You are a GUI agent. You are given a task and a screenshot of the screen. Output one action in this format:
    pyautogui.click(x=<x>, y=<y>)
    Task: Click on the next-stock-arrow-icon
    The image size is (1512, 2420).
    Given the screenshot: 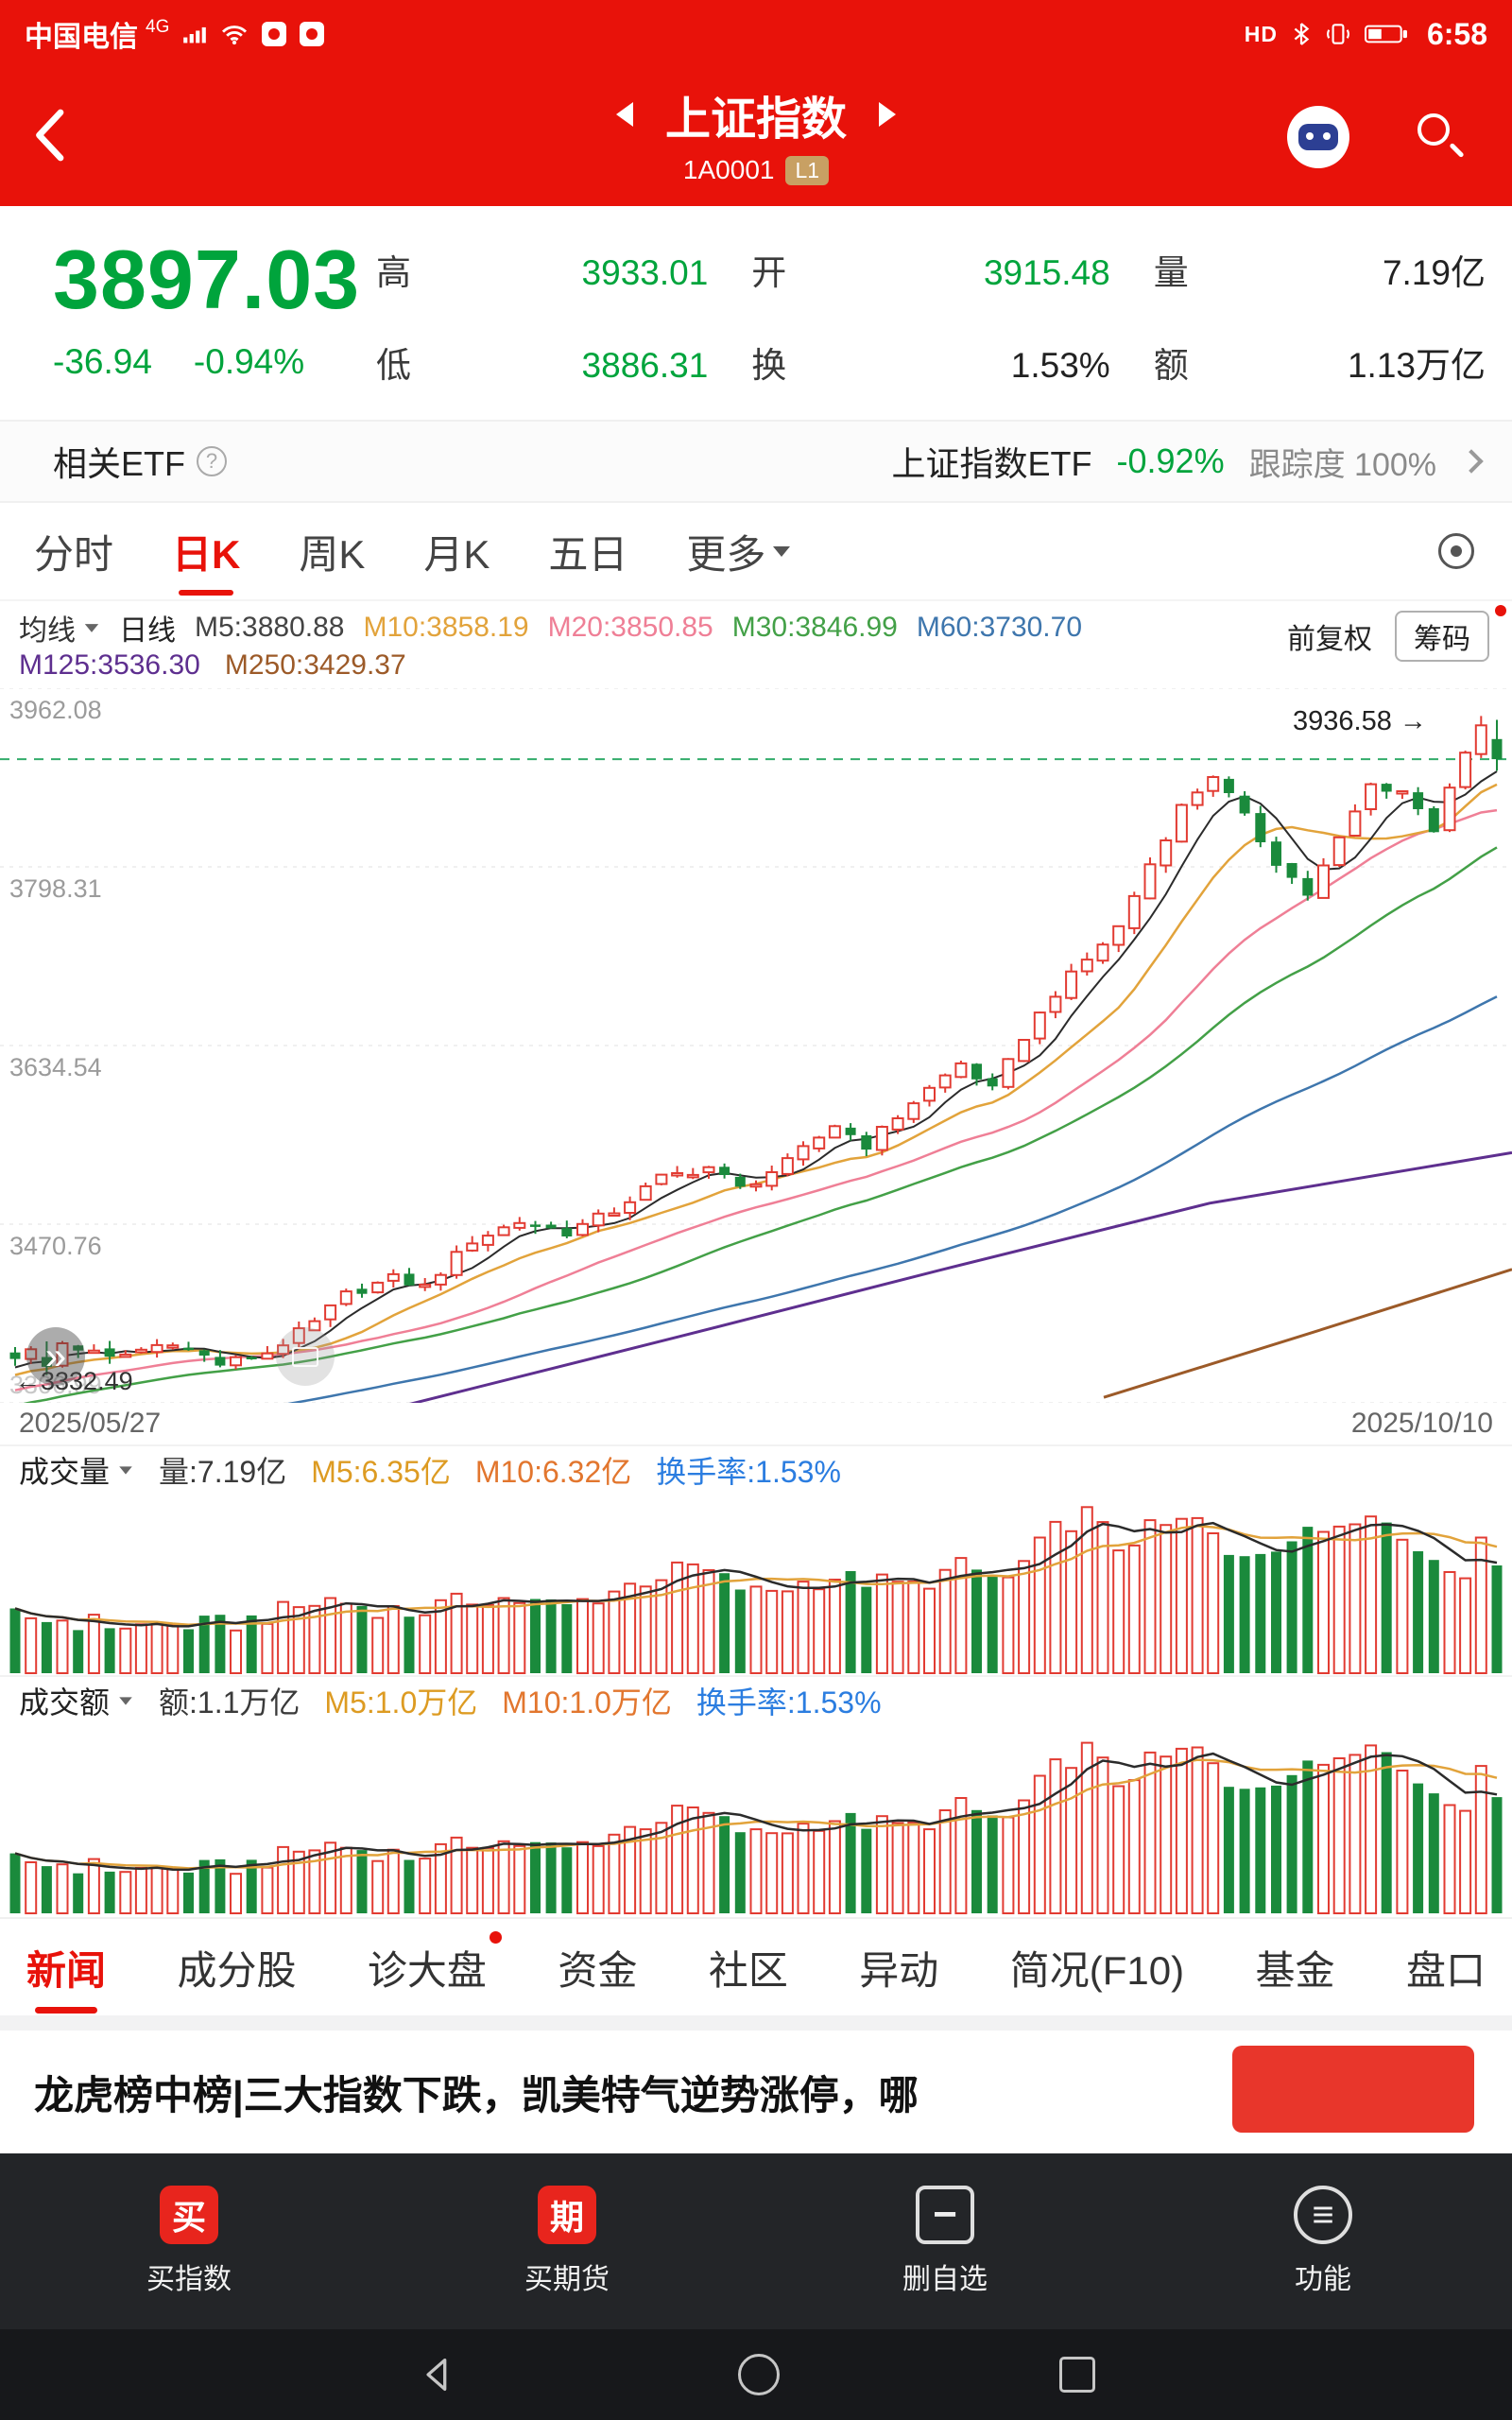 What is the action you would take?
    pyautogui.click(x=887, y=115)
    